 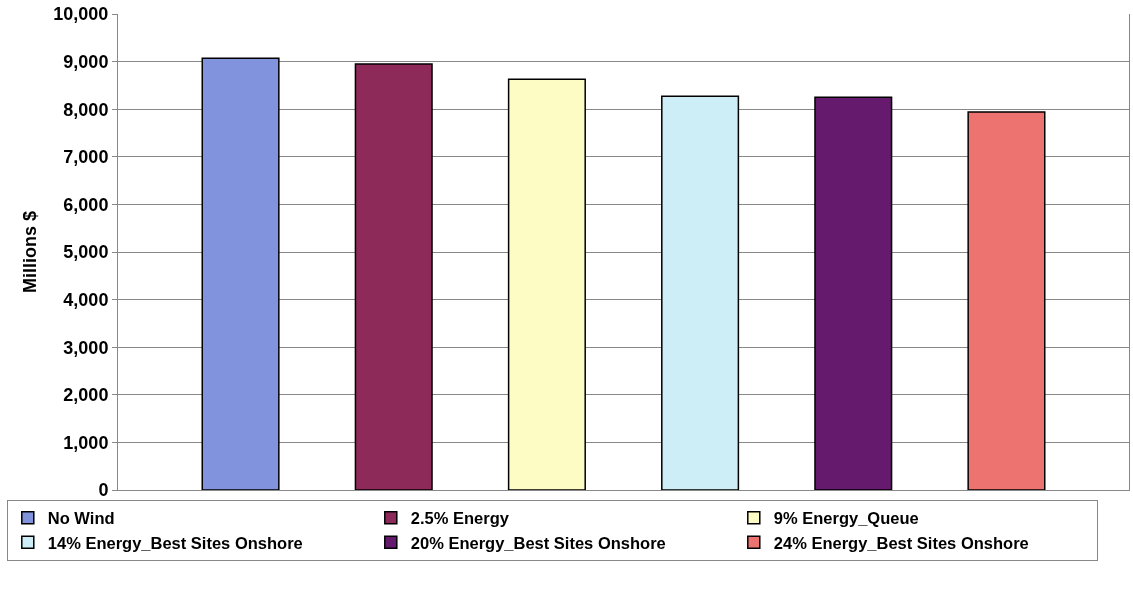 I want to click on legend-label: No Wind, so click(x=81, y=518).